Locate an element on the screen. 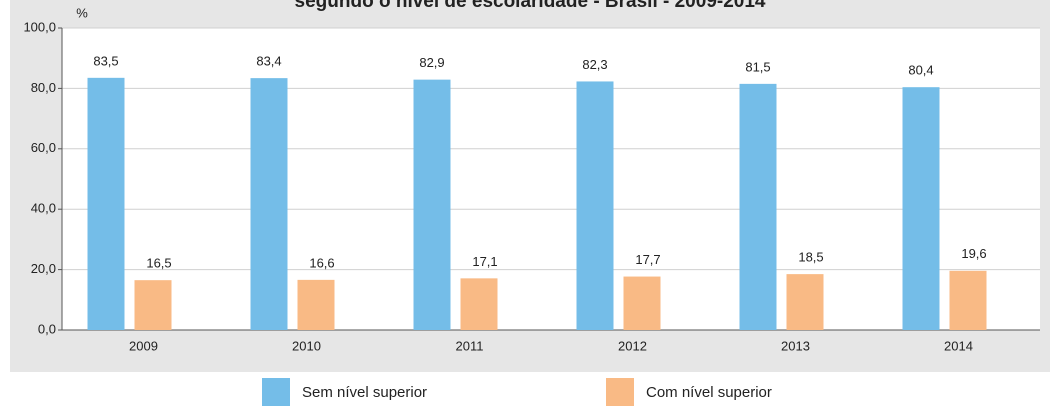 Image resolution: width=1059 pixels, height=406 pixels. legend-label: Sem nível superior is located at coordinates (364, 392).